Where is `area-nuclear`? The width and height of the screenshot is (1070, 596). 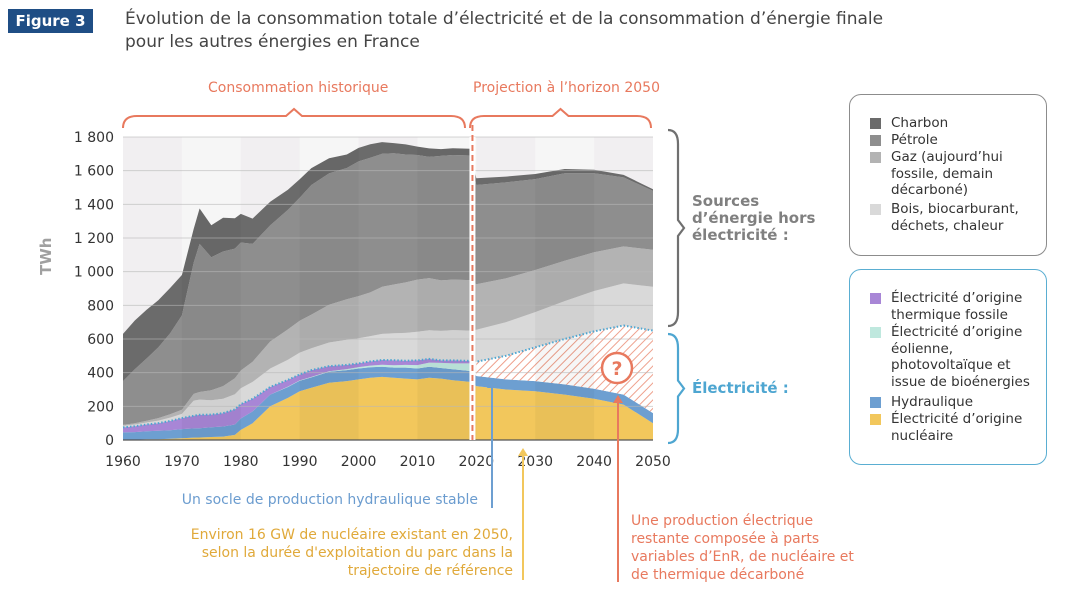 area-nuclear is located at coordinates (388, 408).